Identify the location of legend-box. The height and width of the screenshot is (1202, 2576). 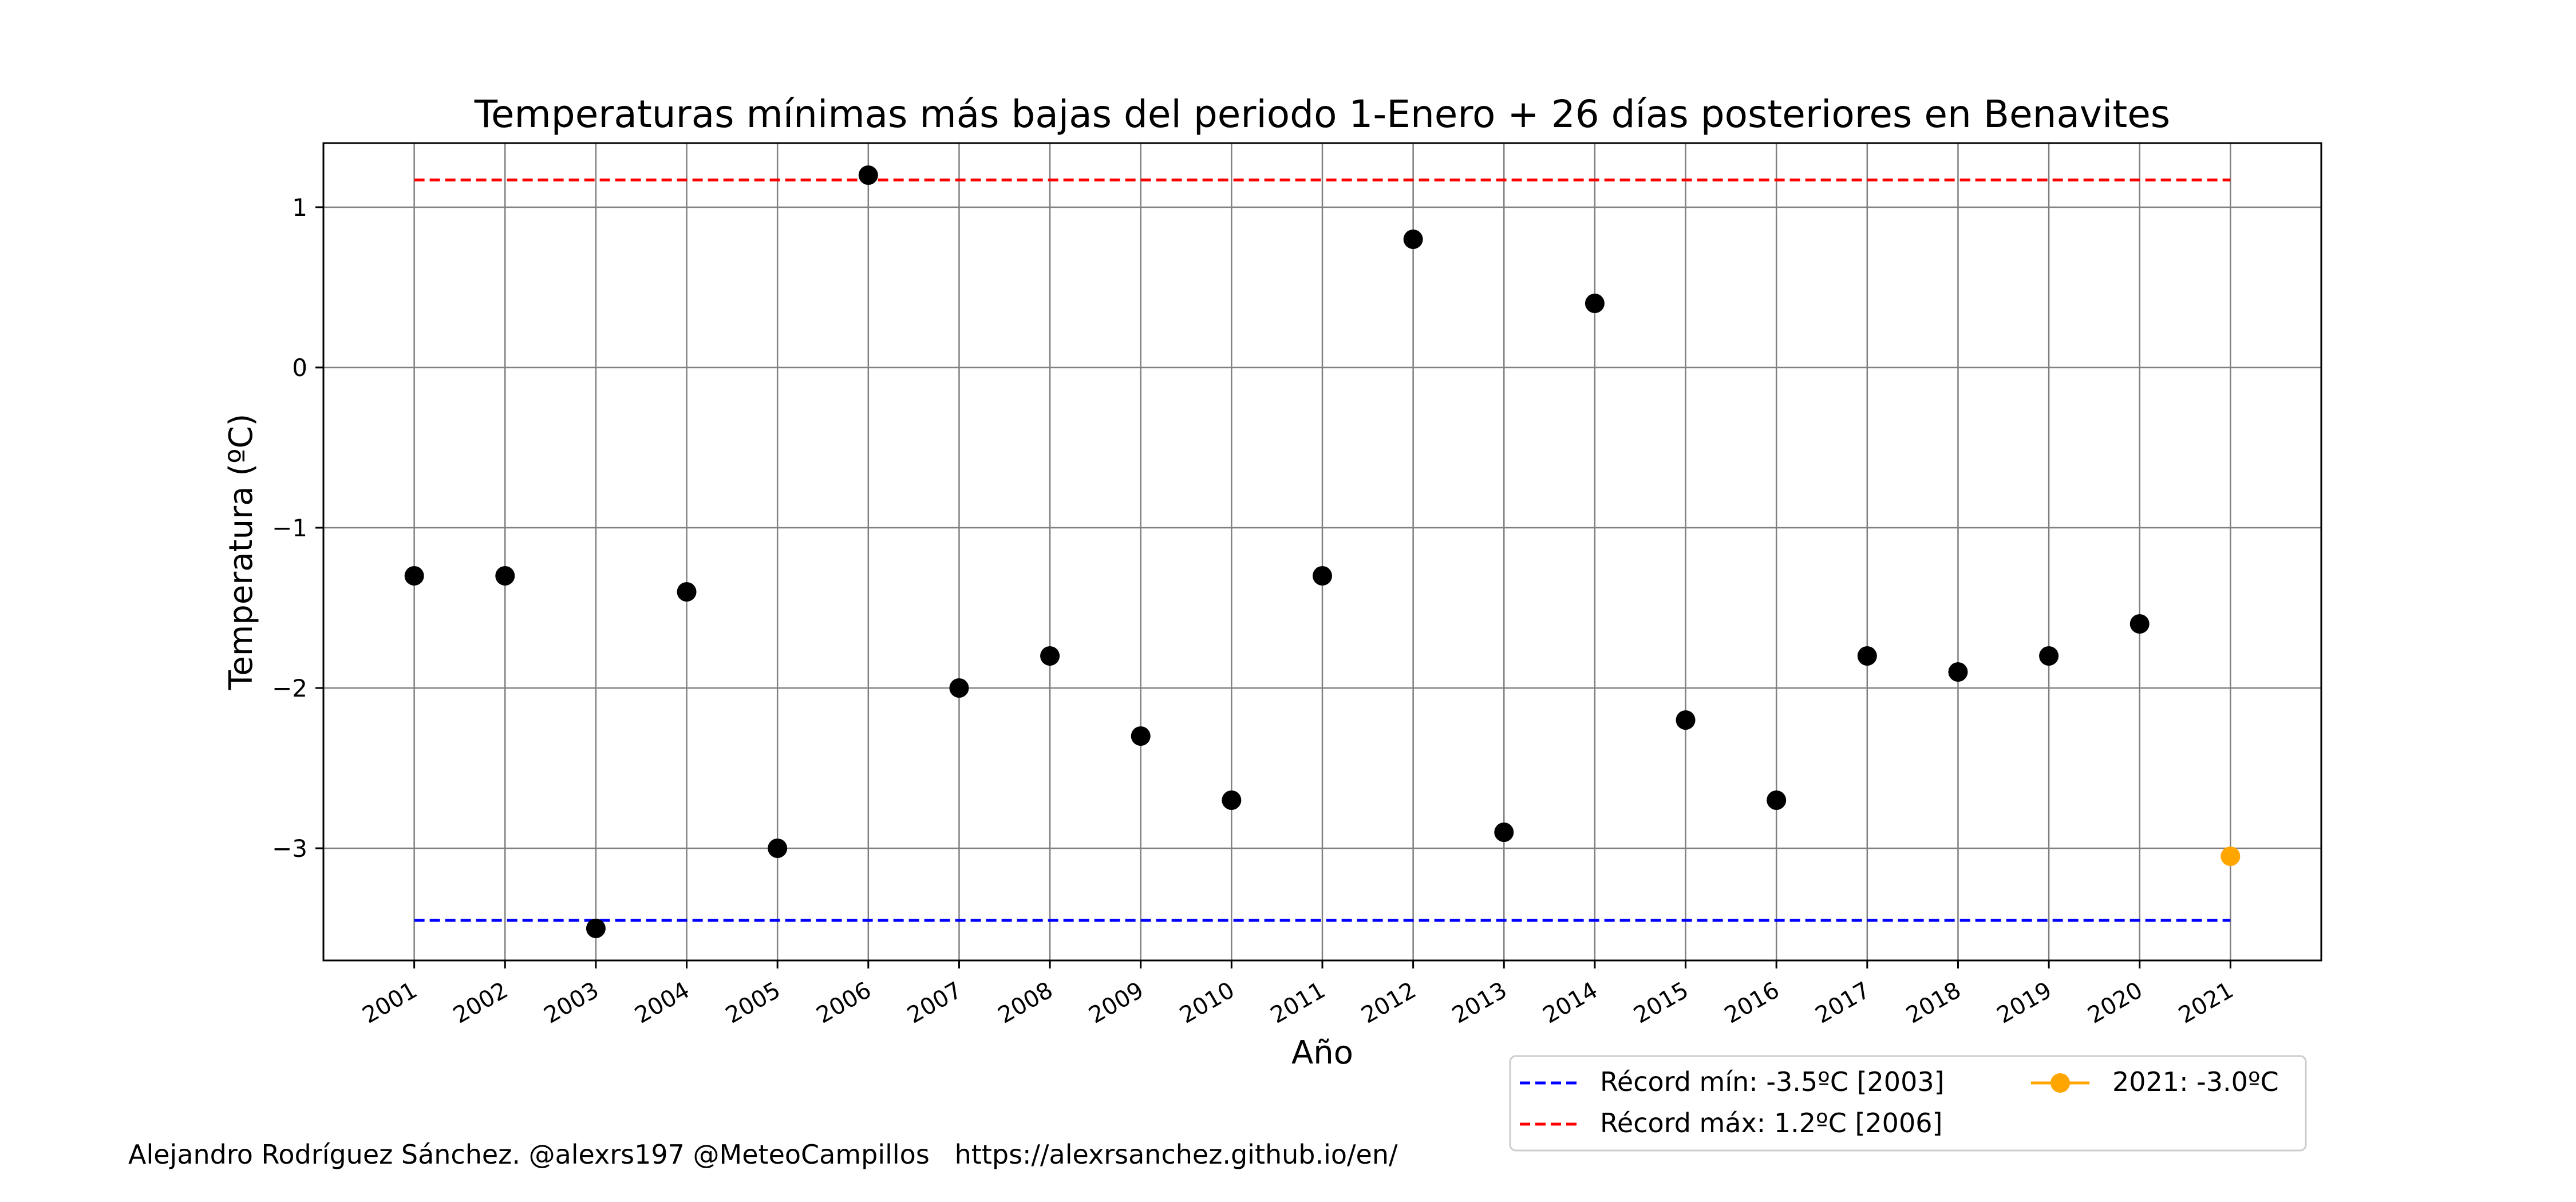
(1908, 1103).